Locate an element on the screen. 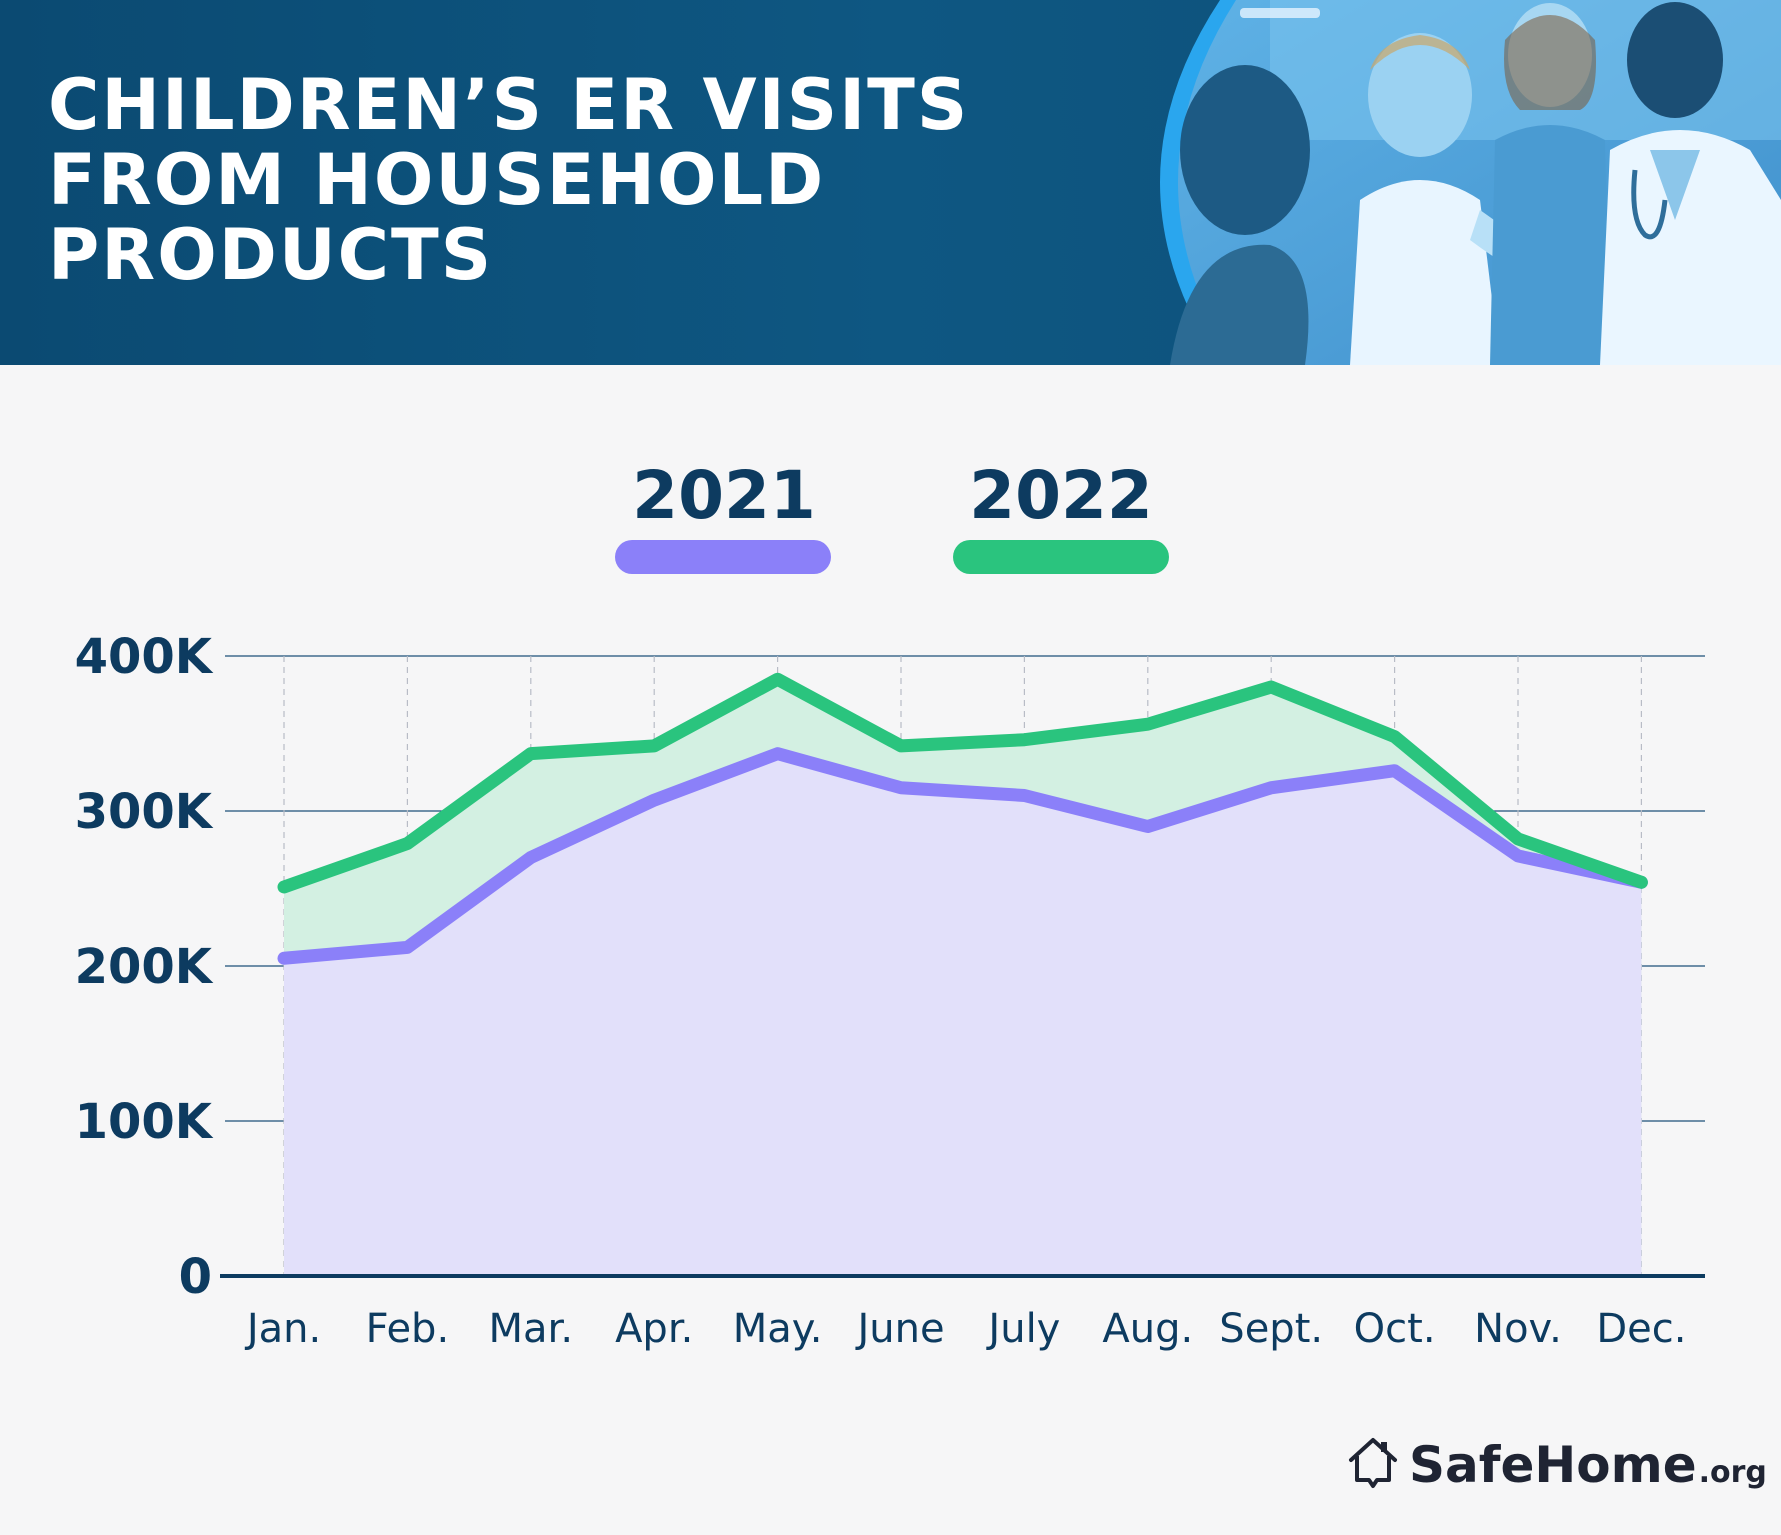 This screenshot has height=1535, width=1781. legend: 2021 2022 is located at coordinates (892, 515).